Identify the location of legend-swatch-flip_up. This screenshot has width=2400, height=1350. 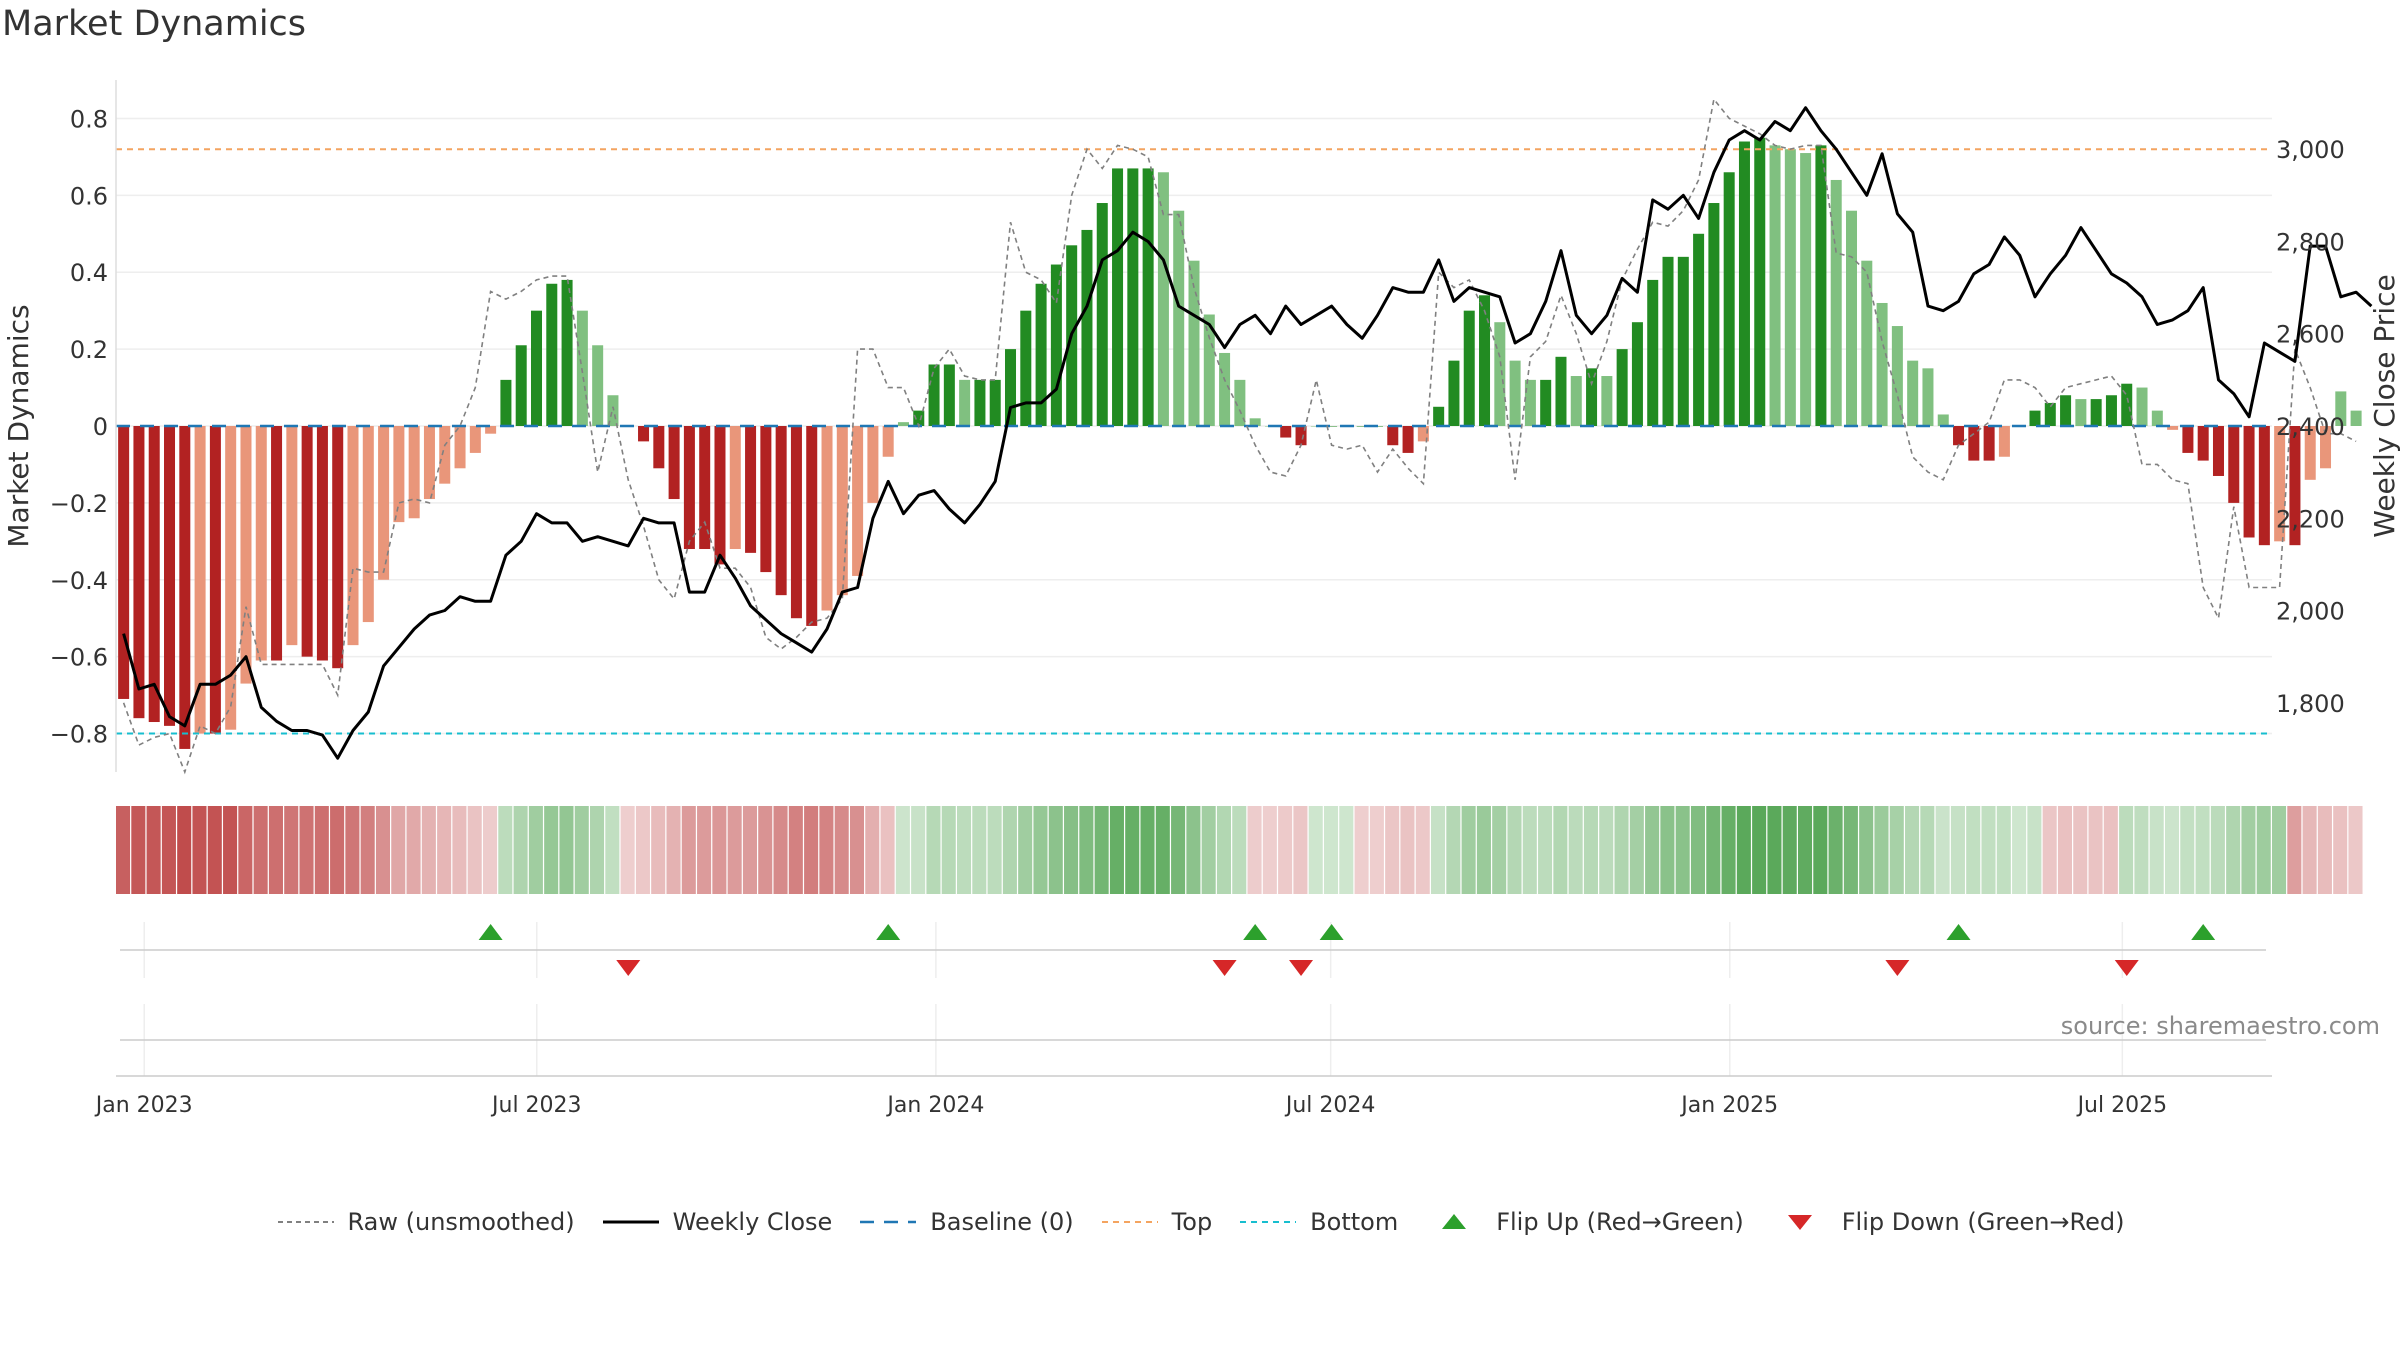
(1454, 1221).